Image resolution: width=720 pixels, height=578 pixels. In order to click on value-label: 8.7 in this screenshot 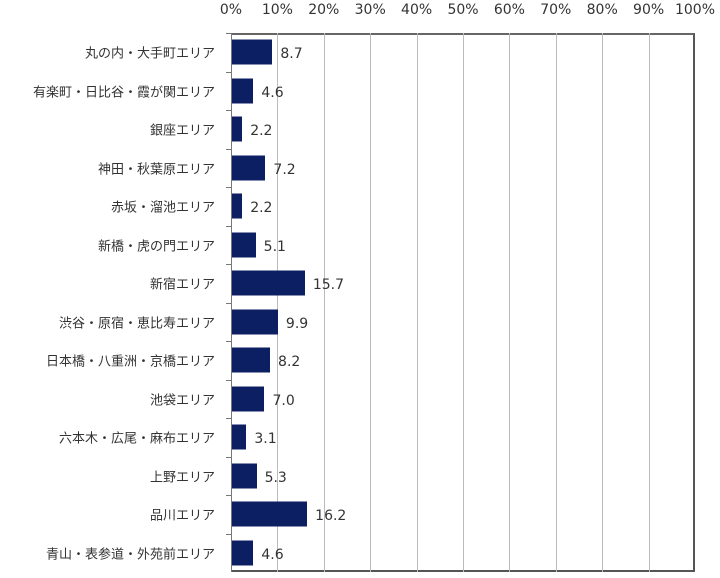, I will do `click(291, 54)`.